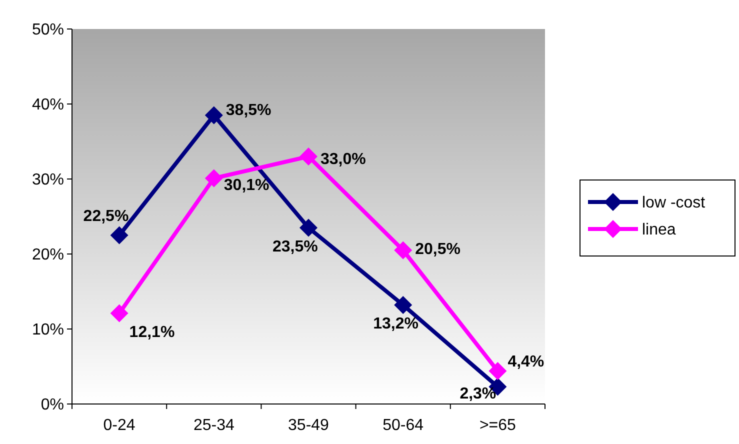 The width and height of the screenshot is (739, 444). Describe the element at coordinates (309, 425) in the screenshot. I see `x-tick-label: 35-49` at that location.